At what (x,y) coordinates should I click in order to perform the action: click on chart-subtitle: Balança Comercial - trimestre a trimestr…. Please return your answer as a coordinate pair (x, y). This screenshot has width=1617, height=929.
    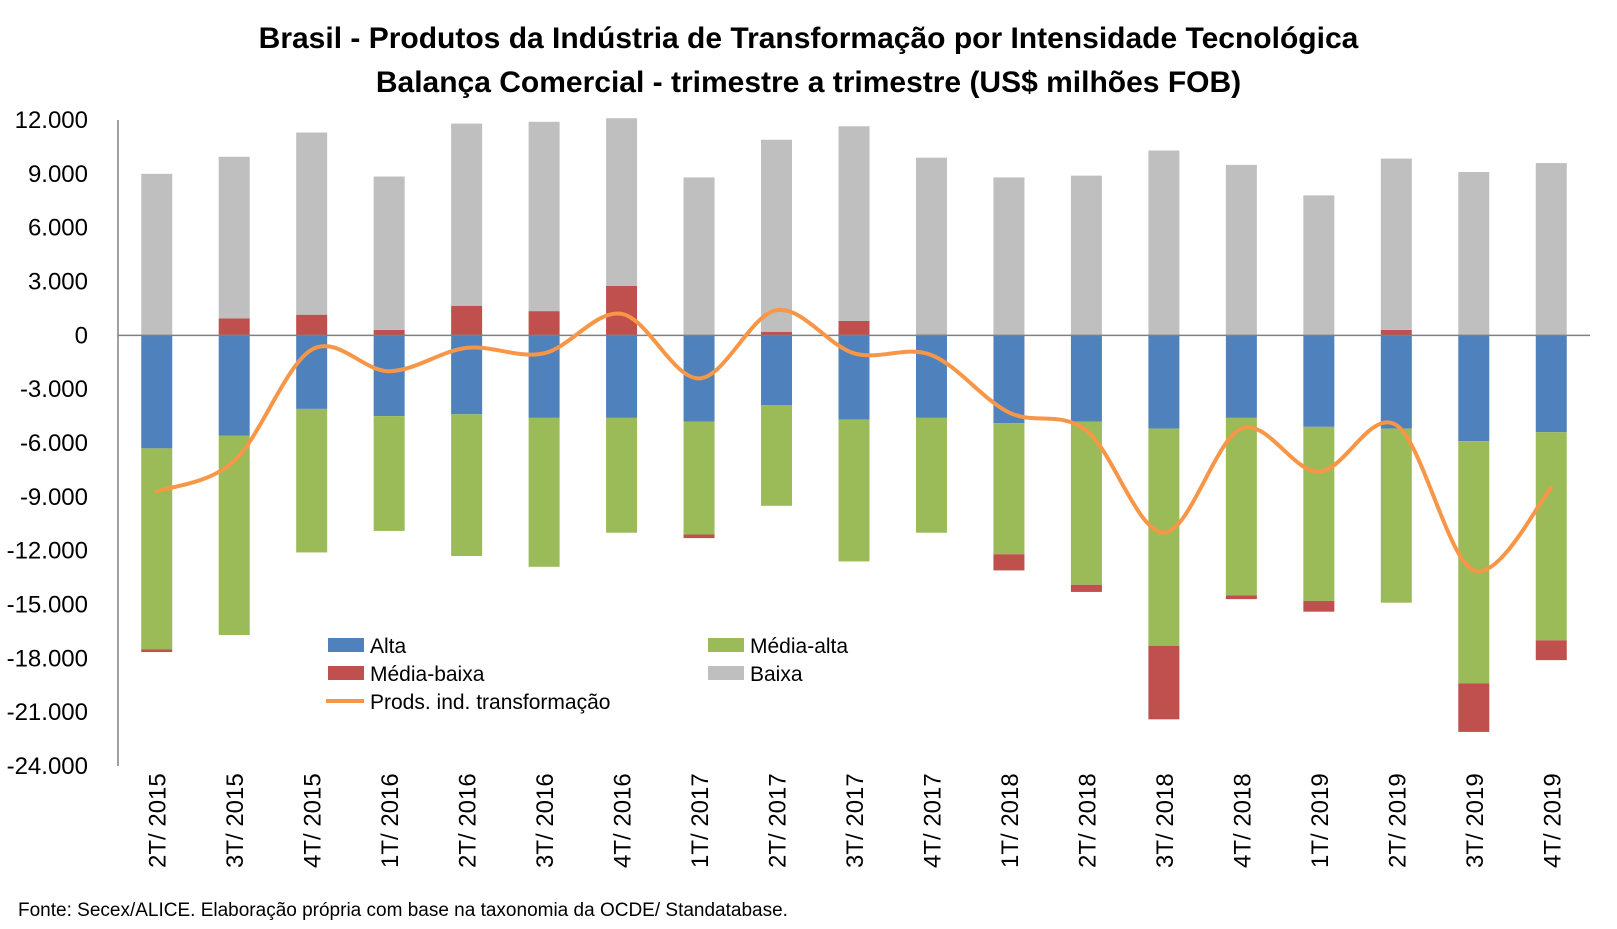
    Looking at the image, I should click on (808, 82).